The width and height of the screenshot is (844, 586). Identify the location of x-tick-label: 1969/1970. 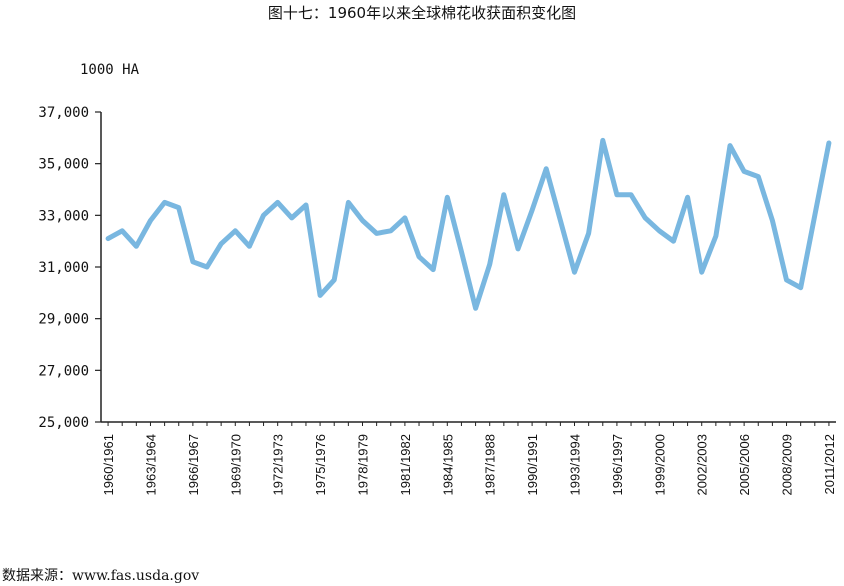
(235, 464).